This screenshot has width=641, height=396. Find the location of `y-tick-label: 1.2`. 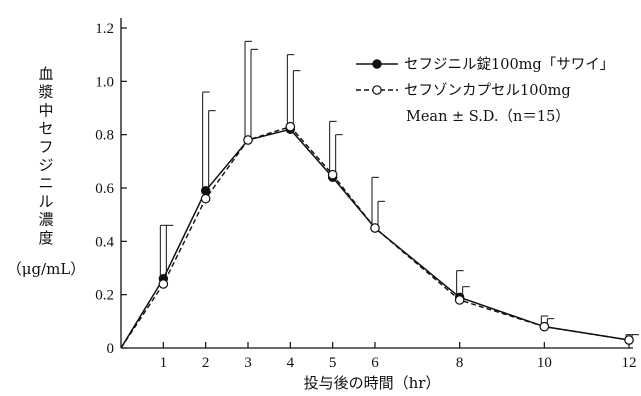

y-tick-label: 1.2 is located at coordinates (104, 29).